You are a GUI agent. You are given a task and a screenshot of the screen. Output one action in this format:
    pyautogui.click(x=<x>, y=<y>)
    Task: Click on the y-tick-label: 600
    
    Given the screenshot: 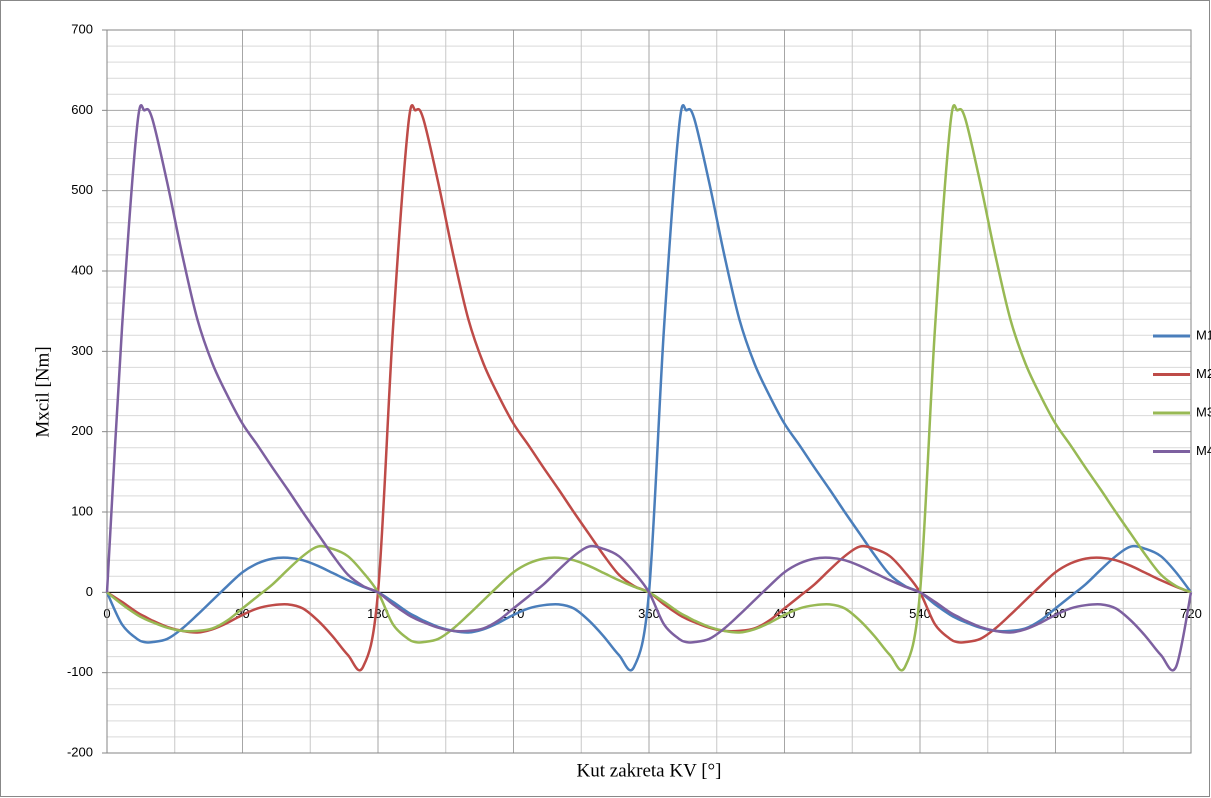 What is the action you would take?
    pyautogui.click(x=82, y=109)
    